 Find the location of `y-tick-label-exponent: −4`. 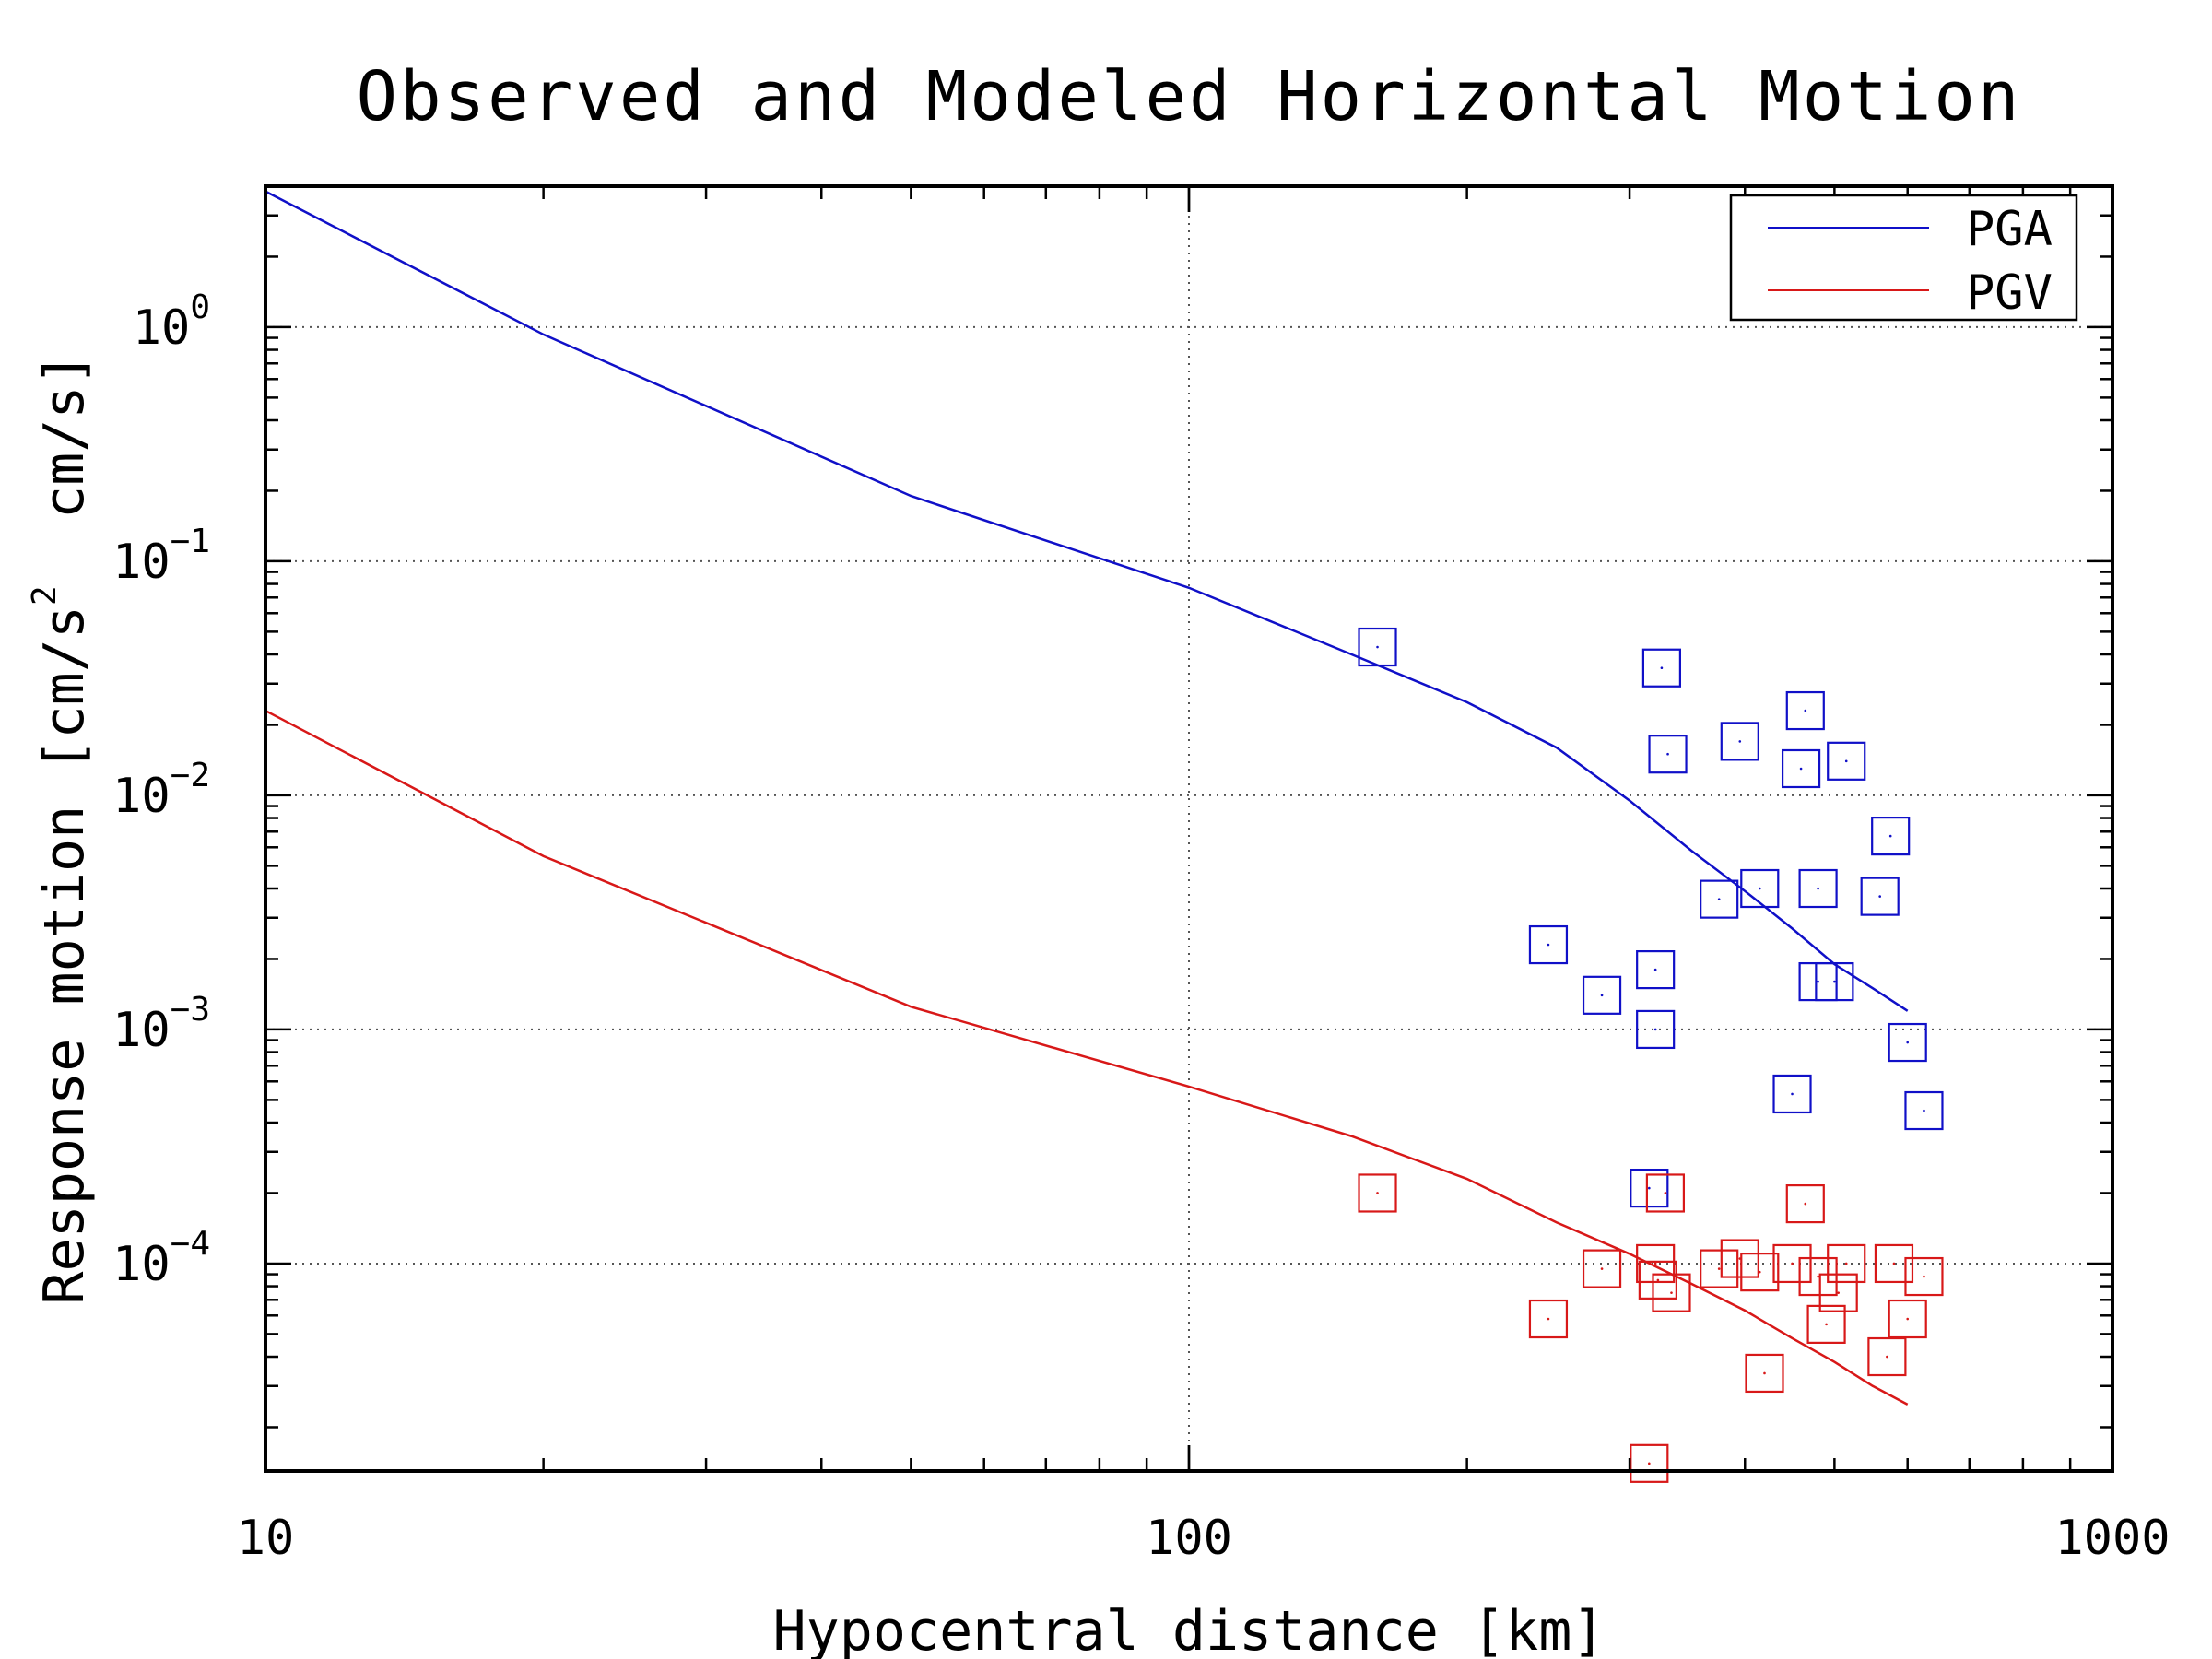

y-tick-label-exponent: −4 is located at coordinates (190, 1244).